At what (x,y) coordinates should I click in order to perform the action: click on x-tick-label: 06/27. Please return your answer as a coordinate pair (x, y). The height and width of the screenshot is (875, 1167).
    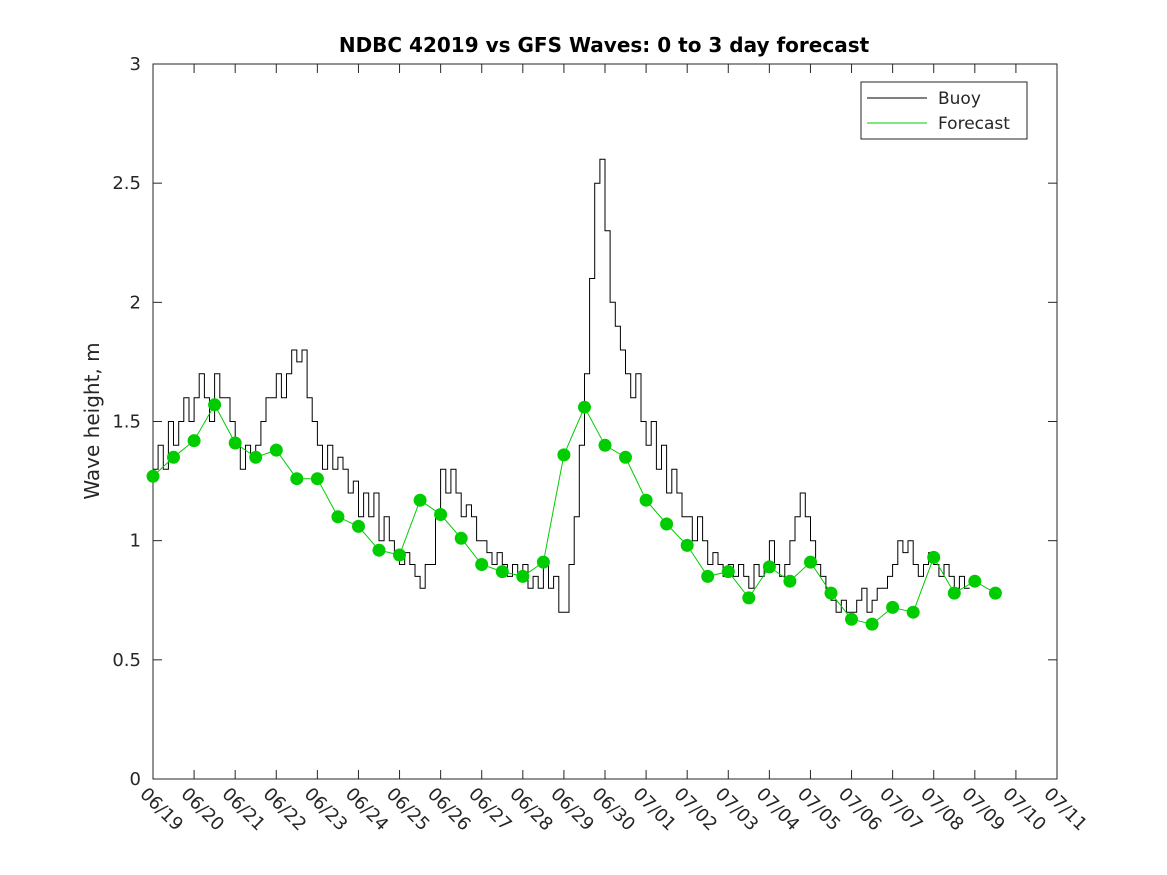
    Looking at the image, I should click on (490, 810).